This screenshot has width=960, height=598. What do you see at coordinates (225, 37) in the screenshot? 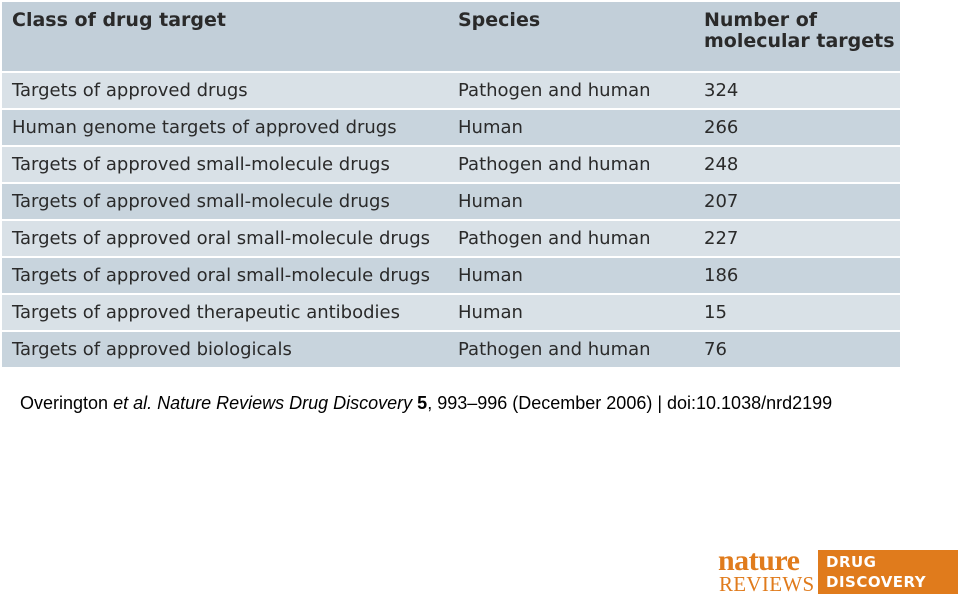
I see `header-class: Class of drug target` at bounding box center [225, 37].